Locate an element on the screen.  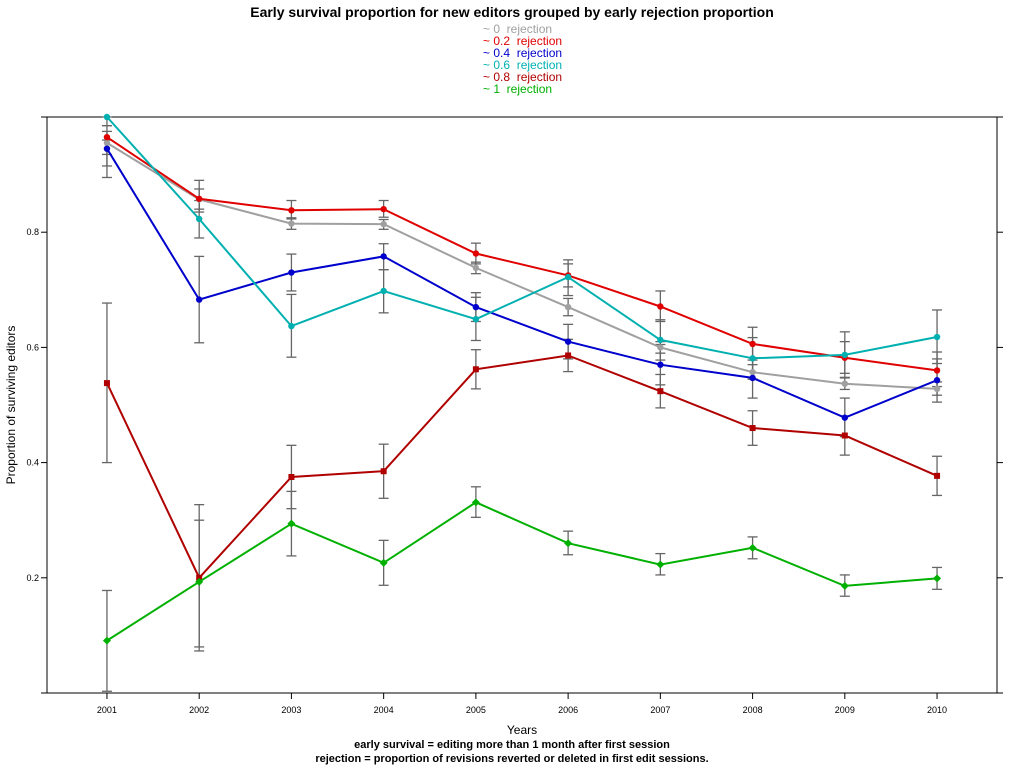
x-tick-label: 2007 is located at coordinates (660, 710).